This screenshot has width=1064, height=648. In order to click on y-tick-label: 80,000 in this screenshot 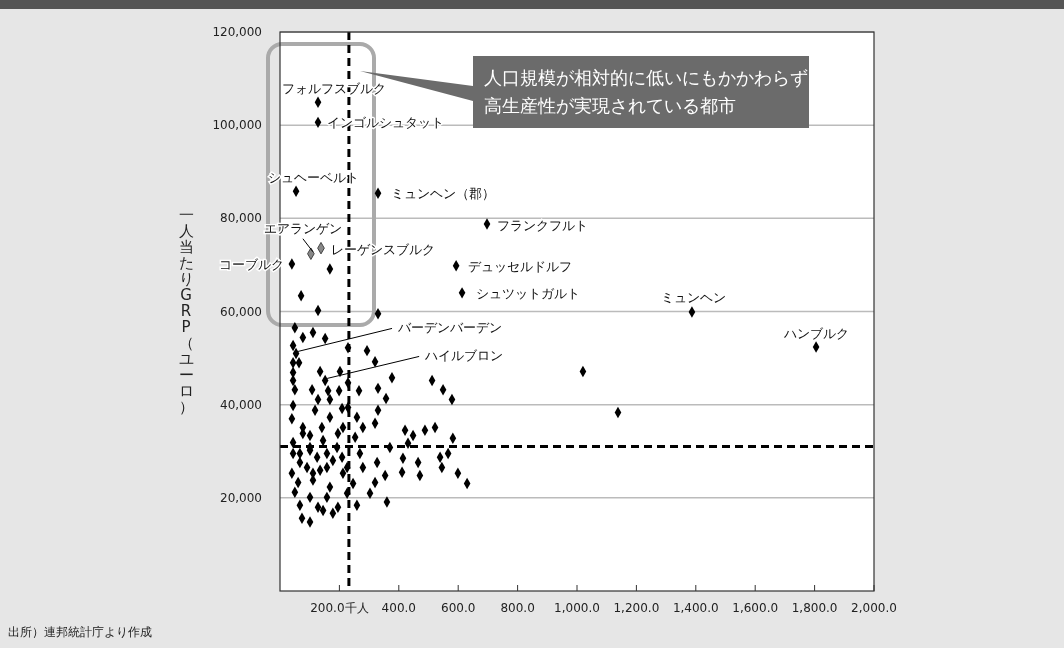, I will do `click(241, 218)`.